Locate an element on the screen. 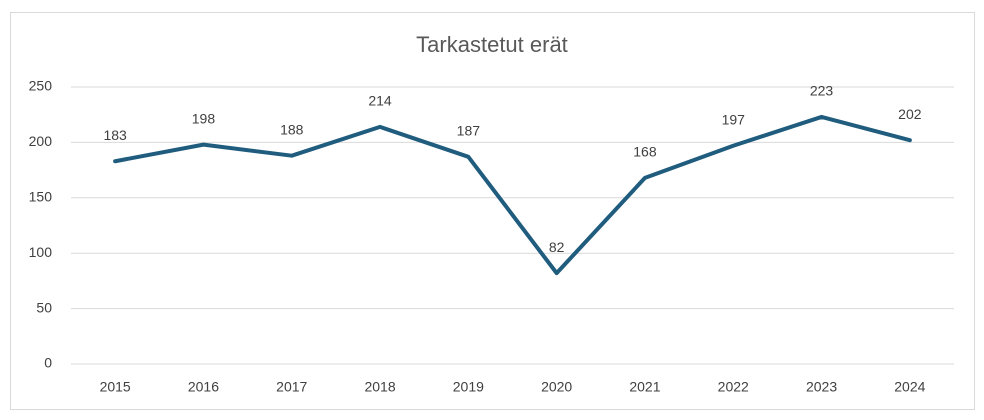  y-tick-label: 150 is located at coordinates (41, 197).